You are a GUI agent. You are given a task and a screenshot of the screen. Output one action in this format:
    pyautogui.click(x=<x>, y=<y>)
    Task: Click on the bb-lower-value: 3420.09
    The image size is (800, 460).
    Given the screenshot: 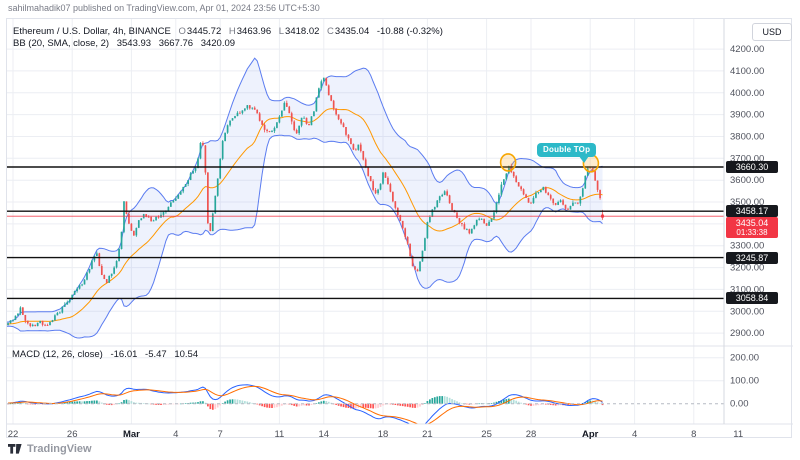 What is the action you would take?
    pyautogui.click(x=218, y=43)
    